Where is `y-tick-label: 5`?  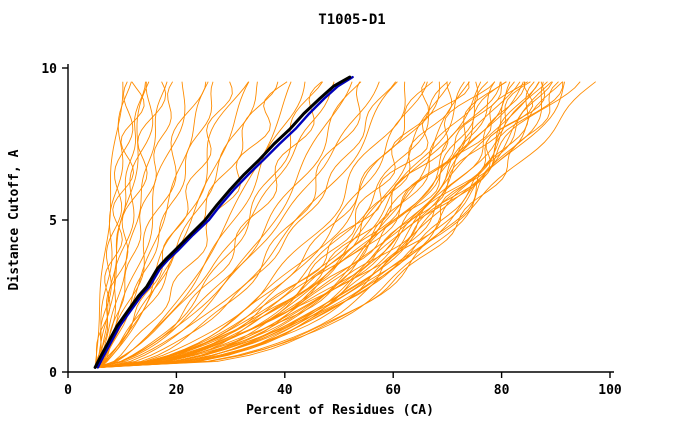
y-tick-label: 5 is located at coordinates (53, 221).